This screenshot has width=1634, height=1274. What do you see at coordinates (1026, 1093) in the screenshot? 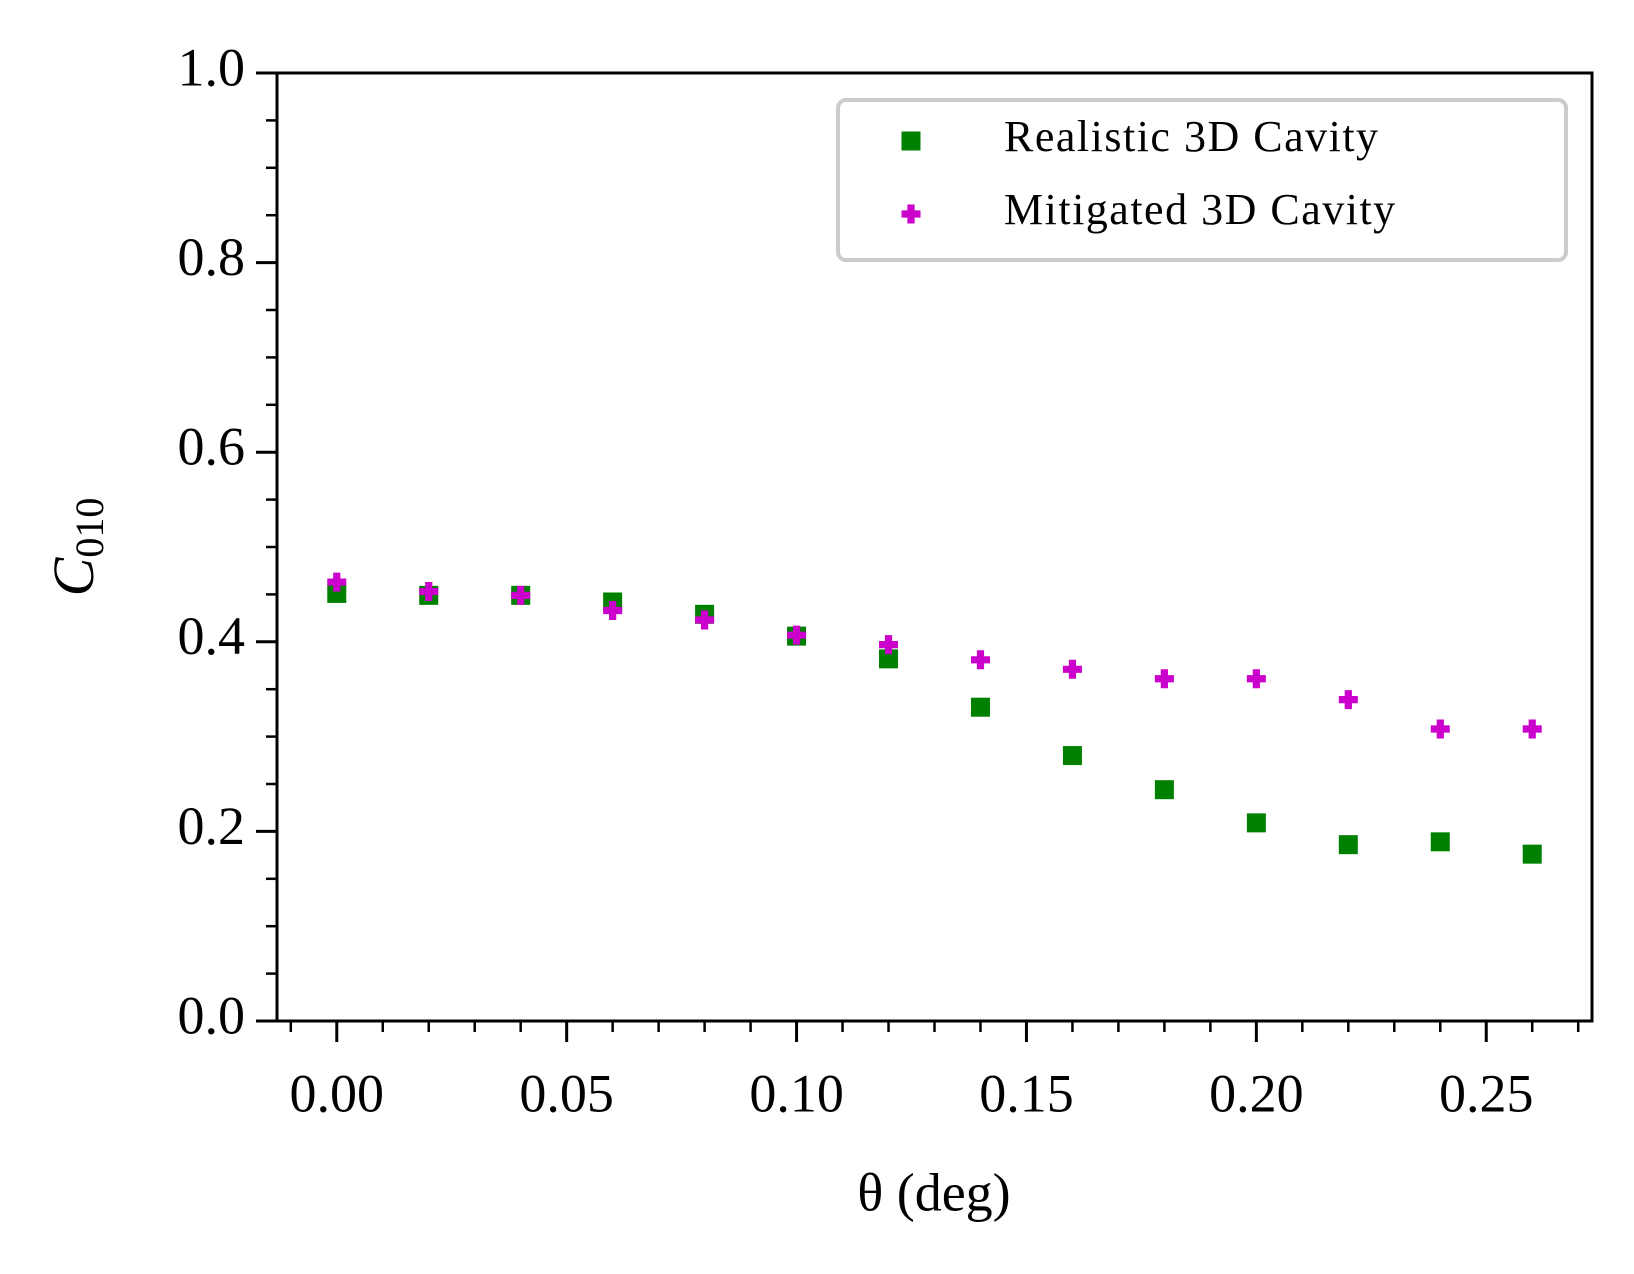
I see `x-tick-label: 0.15` at bounding box center [1026, 1093].